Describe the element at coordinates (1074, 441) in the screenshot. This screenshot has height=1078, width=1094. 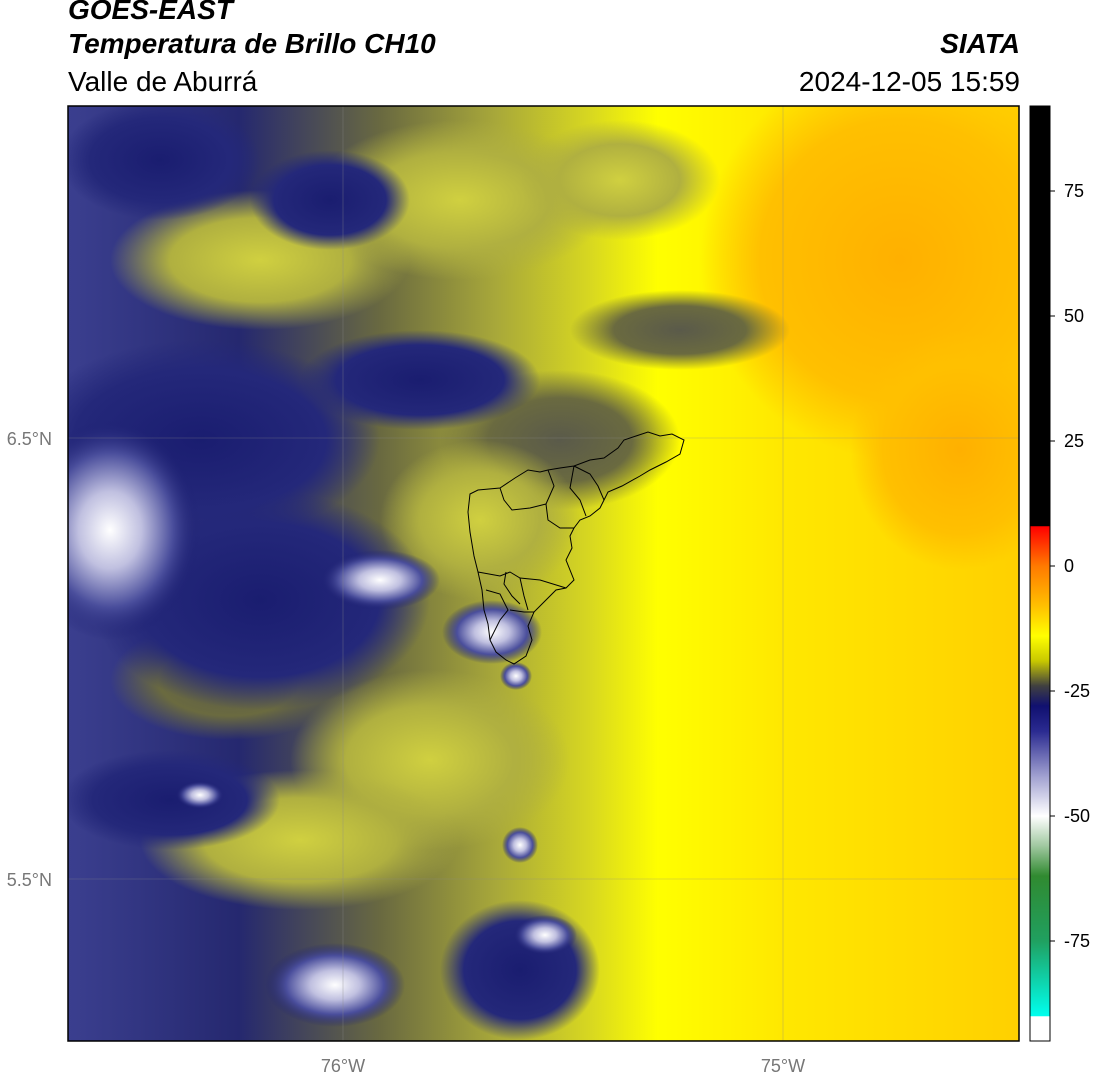
I see `colorbar-tick-label: 25` at that location.